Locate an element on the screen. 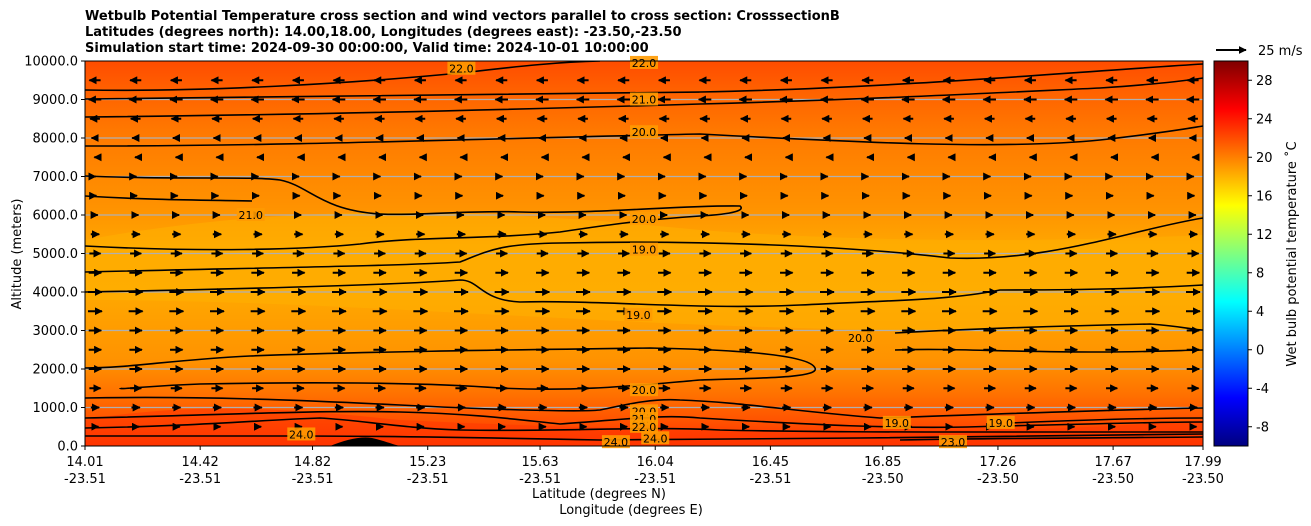 This screenshot has height=526, width=1311. y-tick-label: 3000.0 is located at coordinates (56, 331).